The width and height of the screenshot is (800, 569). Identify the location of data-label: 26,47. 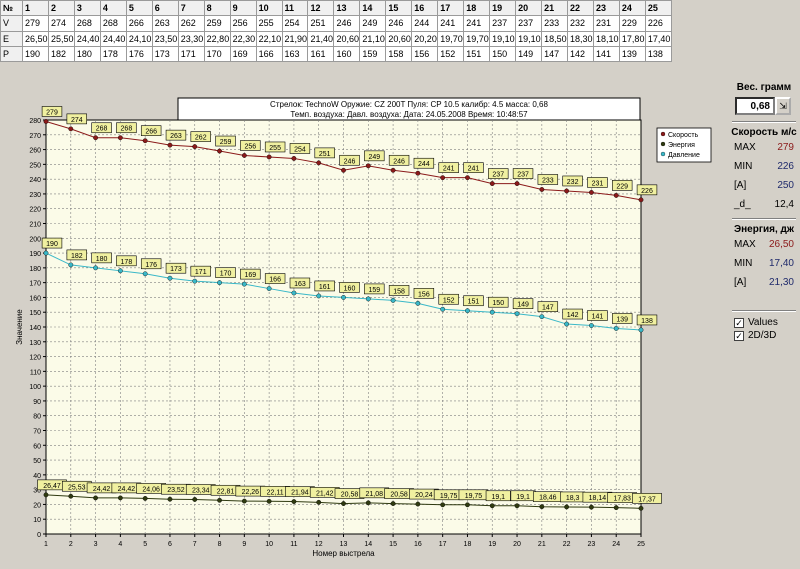
(52, 486).